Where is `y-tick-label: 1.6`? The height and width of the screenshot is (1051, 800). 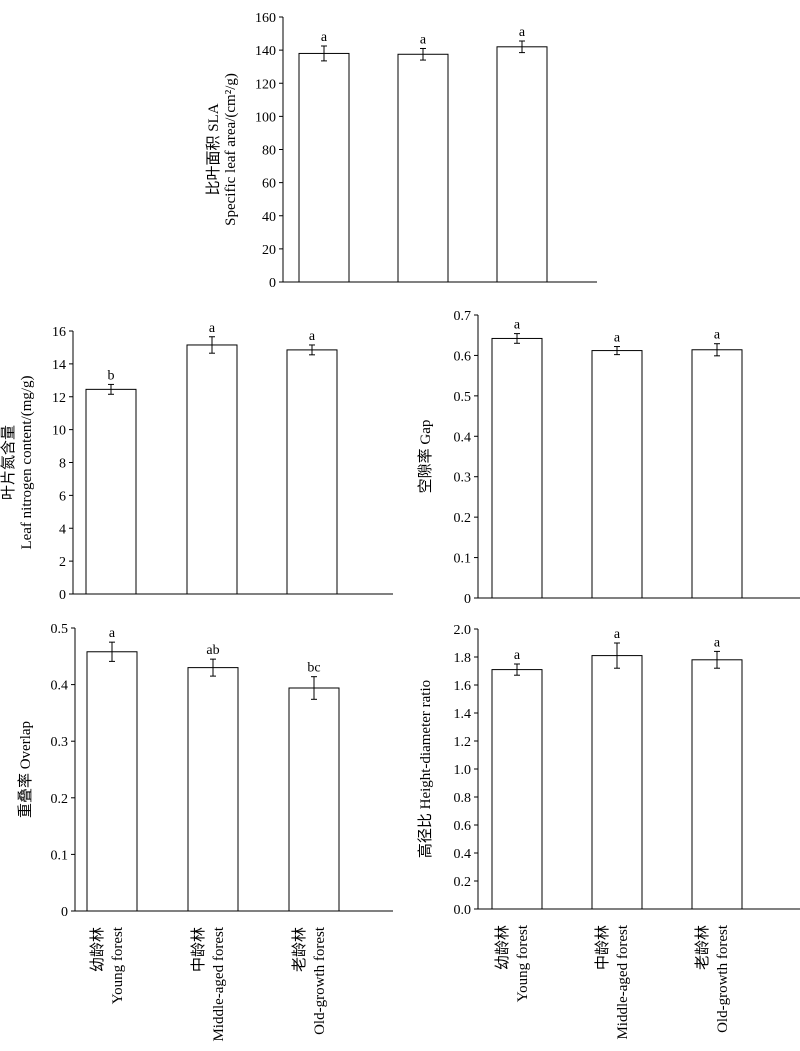 y-tick-label: 1.6 is located at coordinates (463, 686).